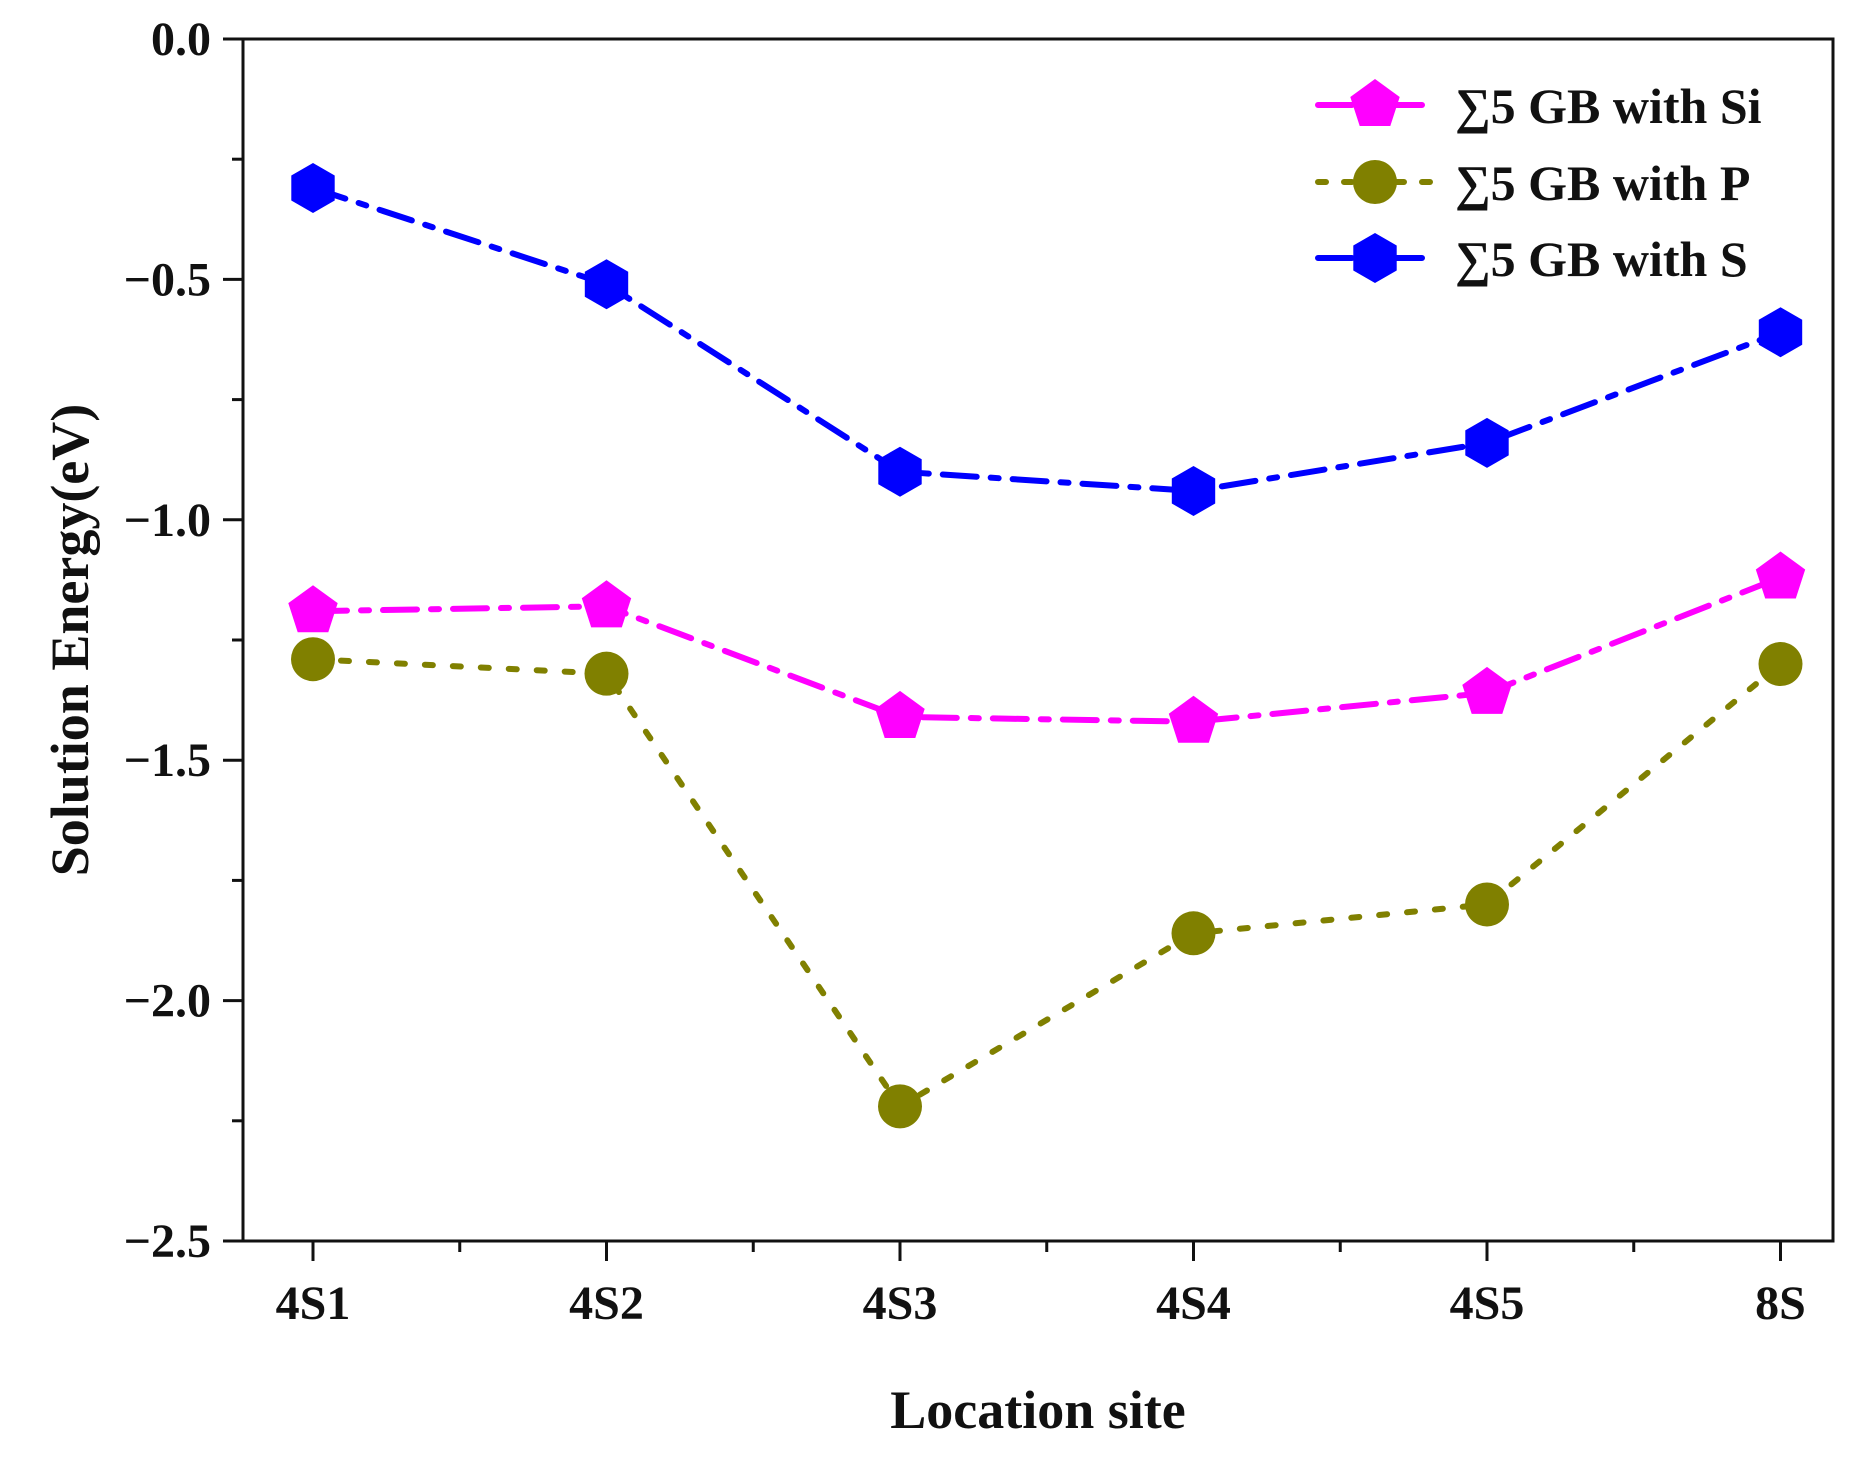 The width and height of the screenshot is (1872, 1459). Describe the element at coordinates (183, 640) in the screenshot. I see `y-axis: 0.0 −0.5 −1.0 −1.5 −2.0 −2.5` at that location.